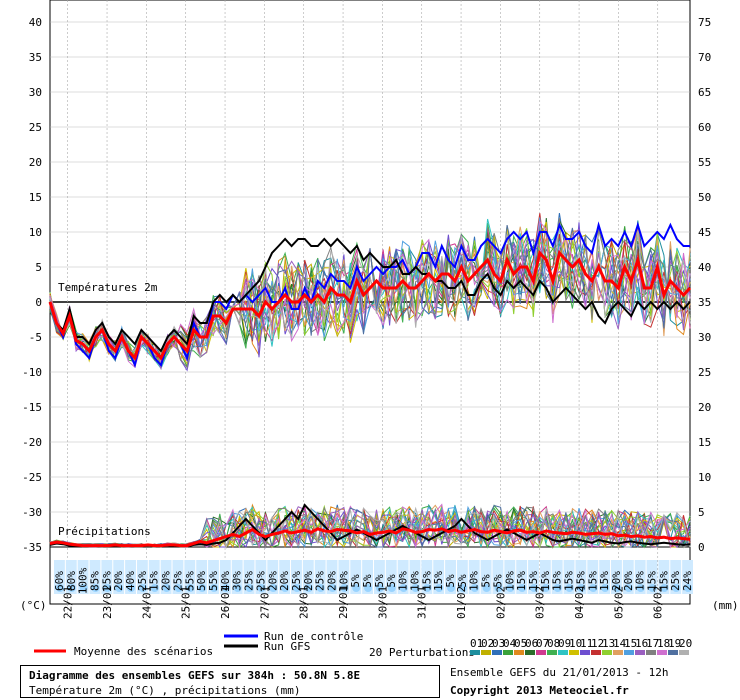  I want to click on y-left-tick: 40, so click(35, 22).